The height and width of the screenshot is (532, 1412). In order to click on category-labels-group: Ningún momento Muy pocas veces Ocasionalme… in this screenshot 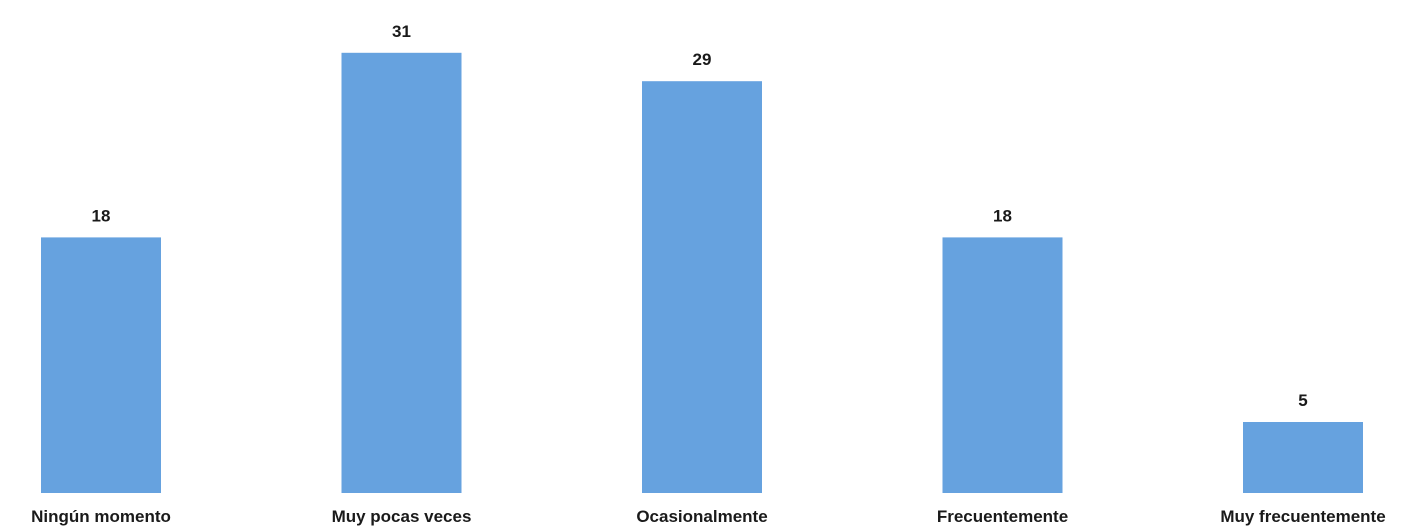, I will do `click(708, 516)`.